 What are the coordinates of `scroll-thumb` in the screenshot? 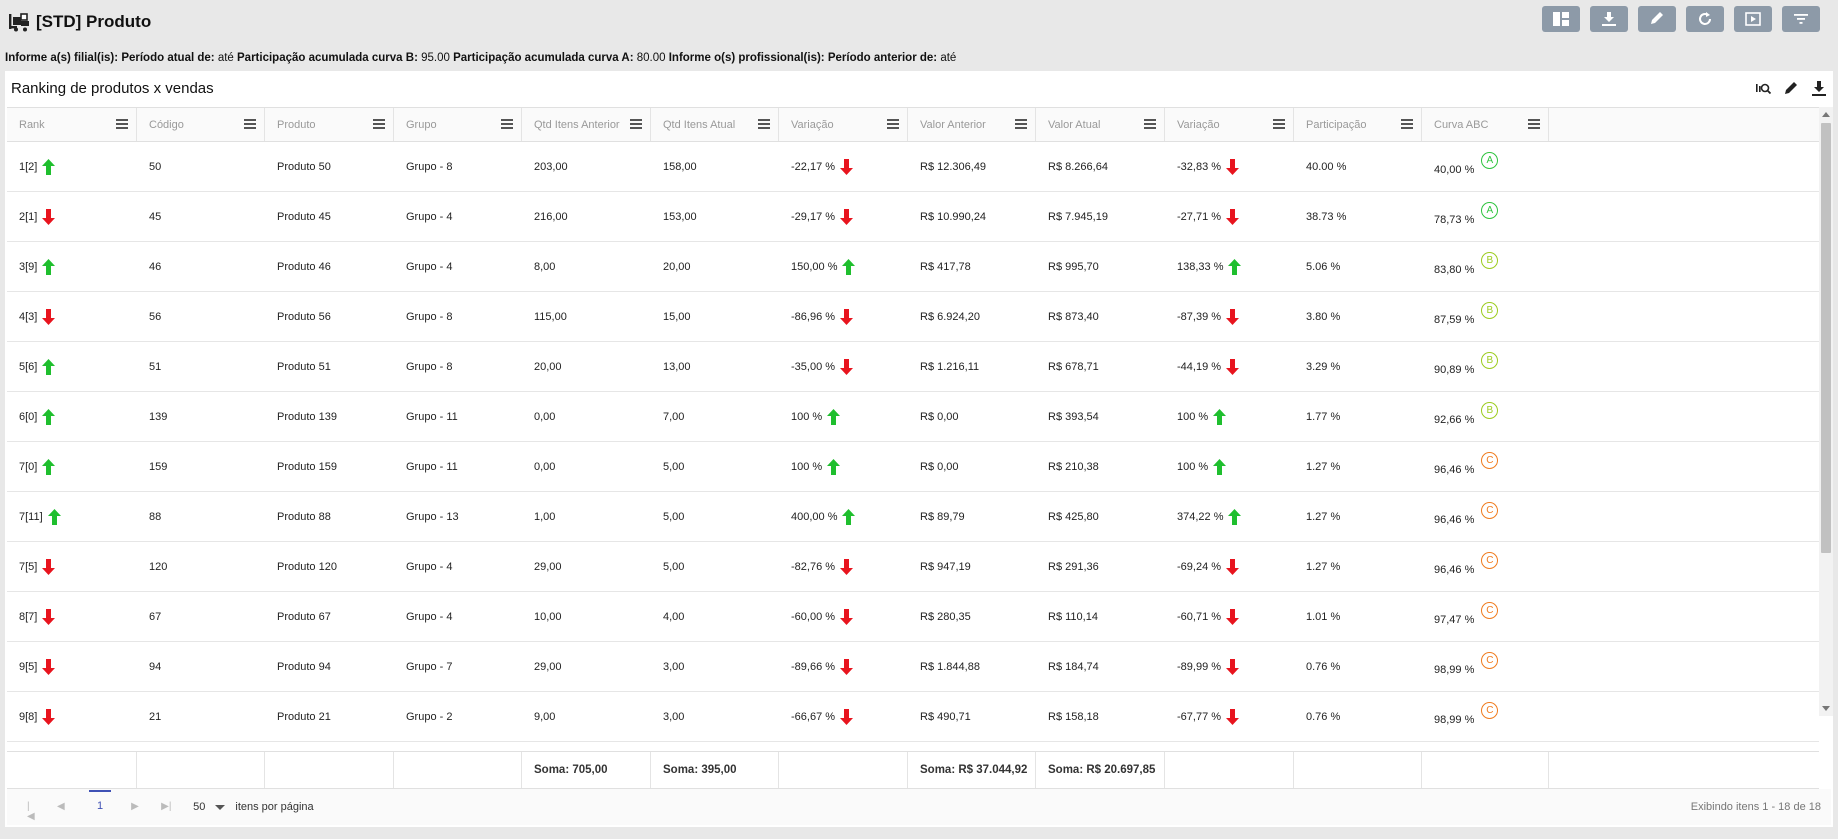 It's located at (1826, 338).